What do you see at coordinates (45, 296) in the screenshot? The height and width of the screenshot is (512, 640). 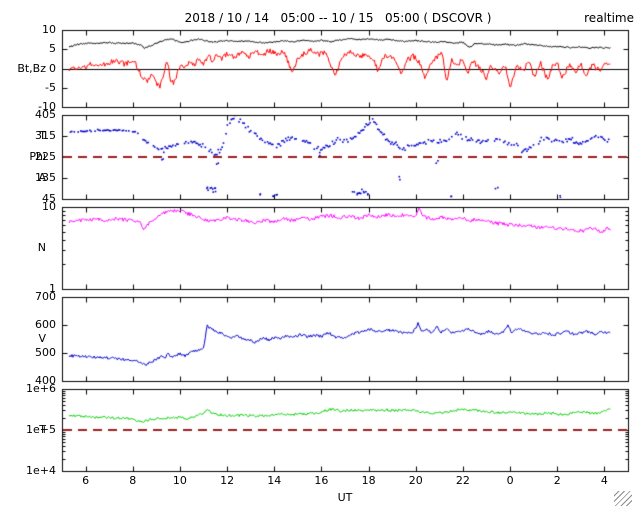 I see `y-tick-label: 700` at bounding box center [45, 296].